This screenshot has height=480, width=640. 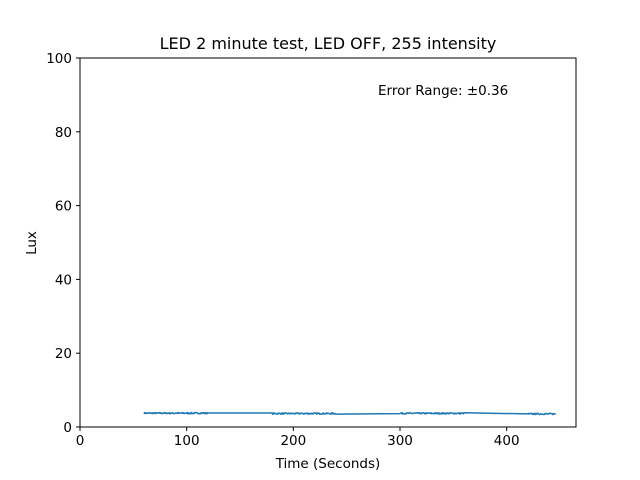 I want to click on x-axis: 0 100 200 300 400, so click(x=298, y=438).